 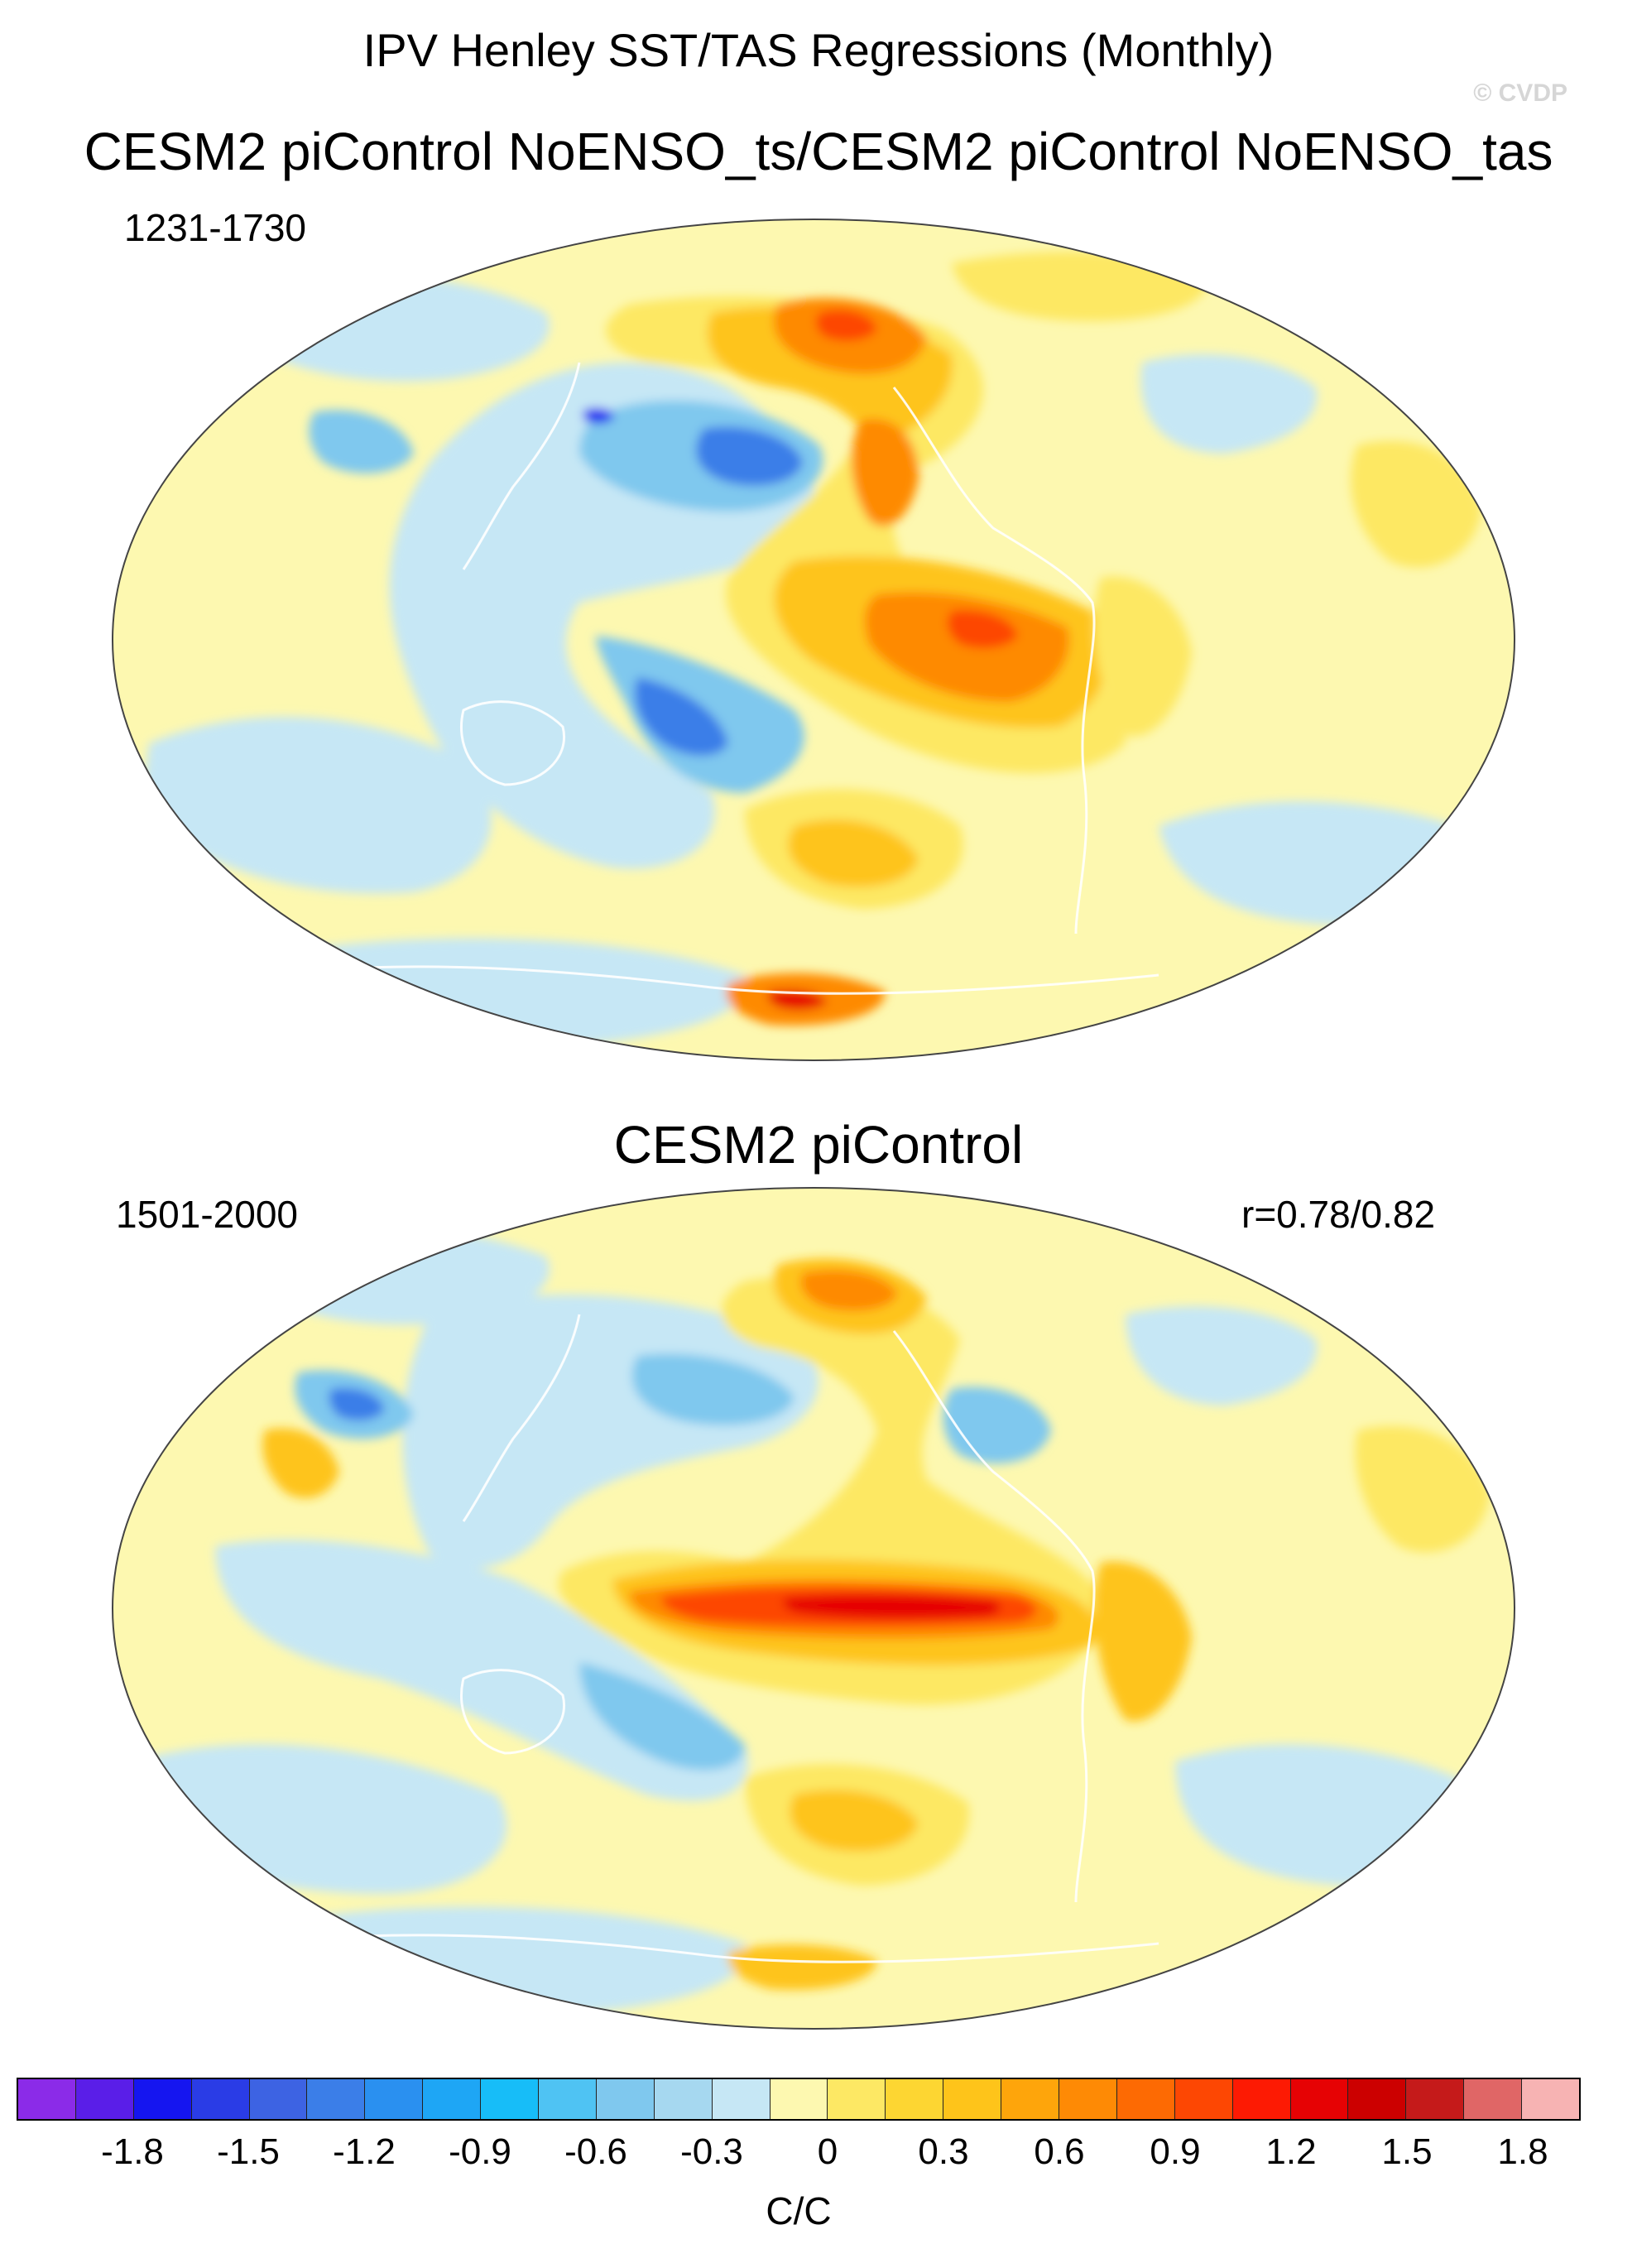 What do you see at coordinates (749, 456) in the screenshot?
I see `kuroshio-deep-blue` at bounding box center [749, 456].